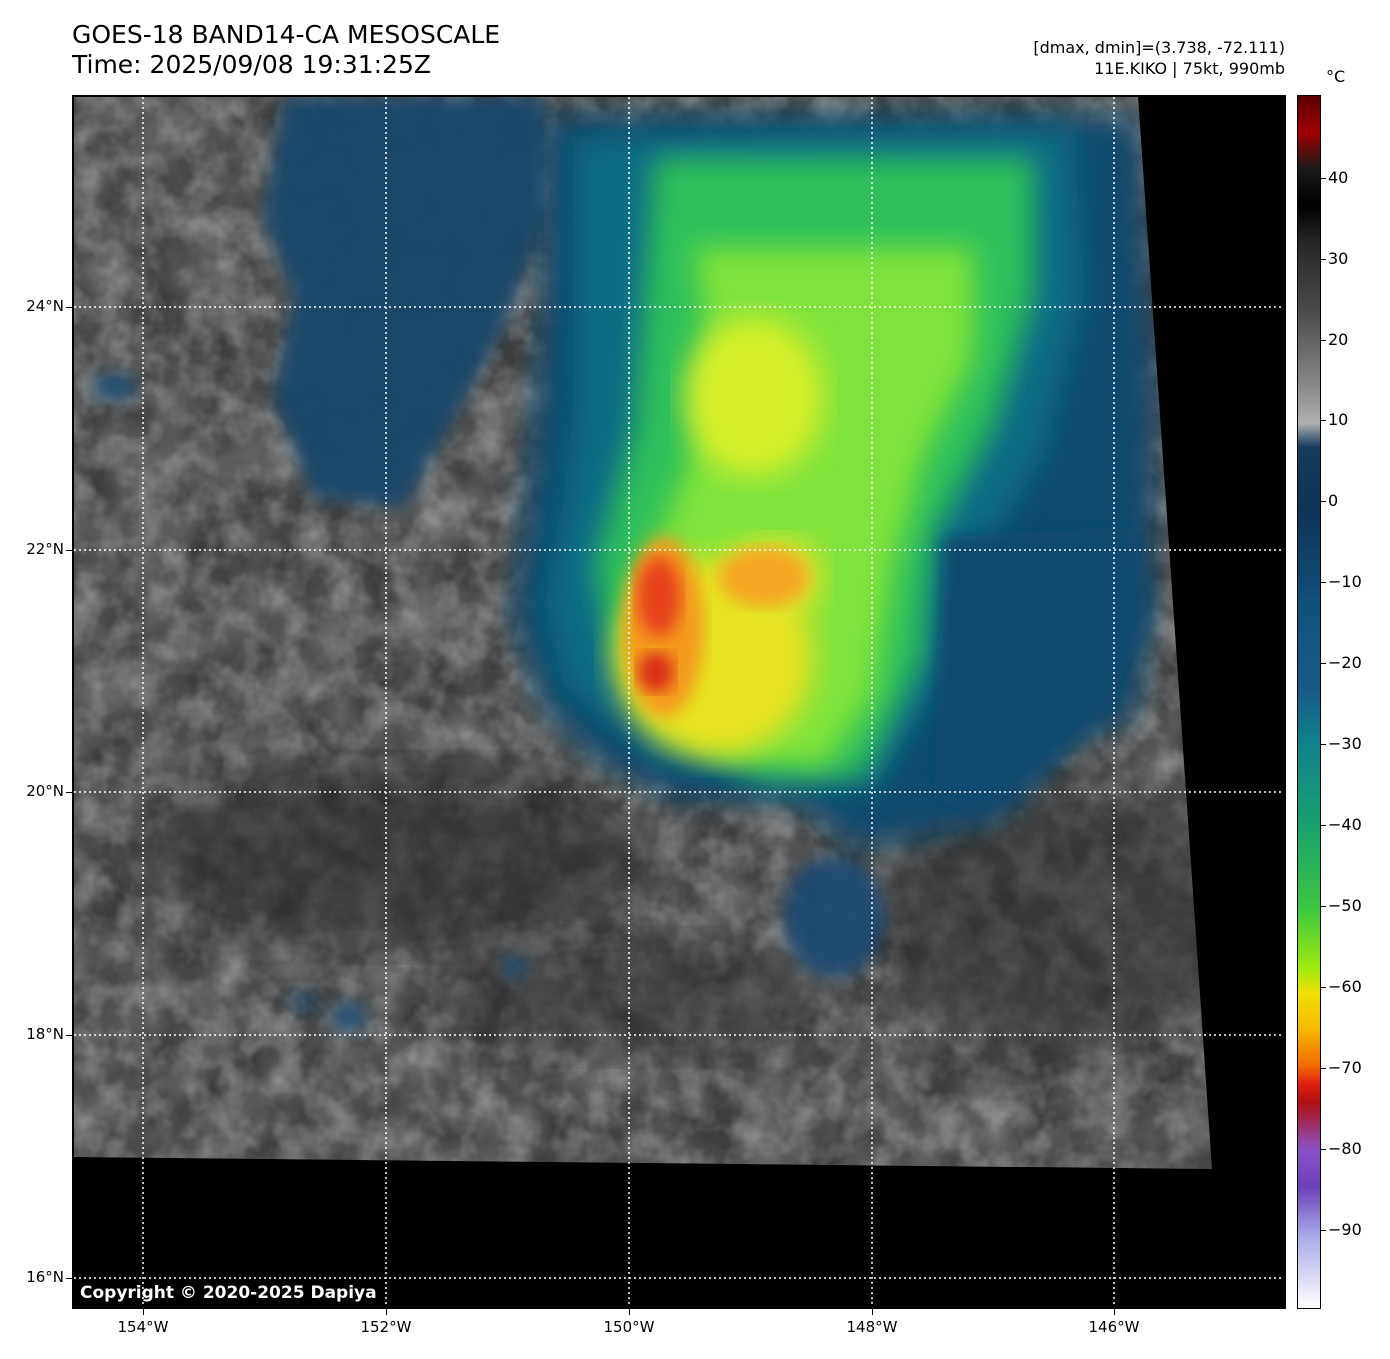 Image resolution: width=1390 pixels, height=1359 pixels. I want to click on colorbar-unit: °C, so click(1336, 76).